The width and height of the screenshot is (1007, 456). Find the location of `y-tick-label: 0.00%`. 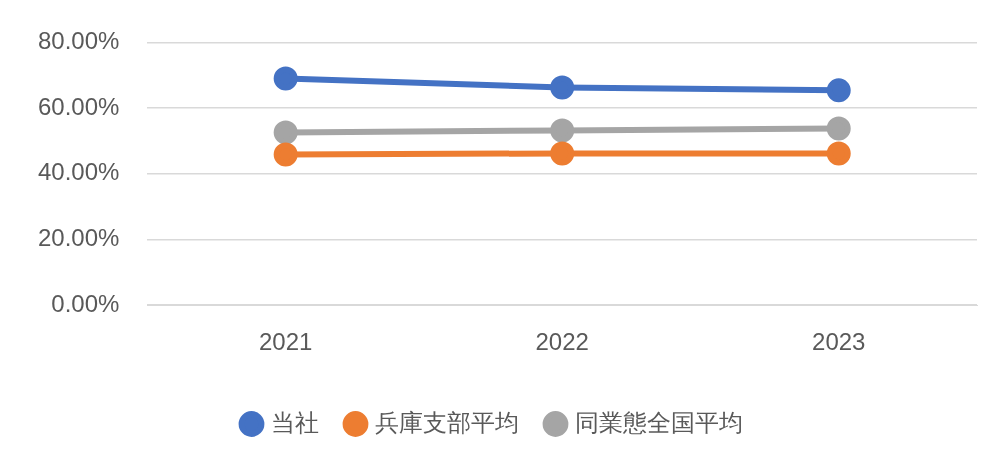

y-tick-label: 0.00% is located at coordinates (85, 303).